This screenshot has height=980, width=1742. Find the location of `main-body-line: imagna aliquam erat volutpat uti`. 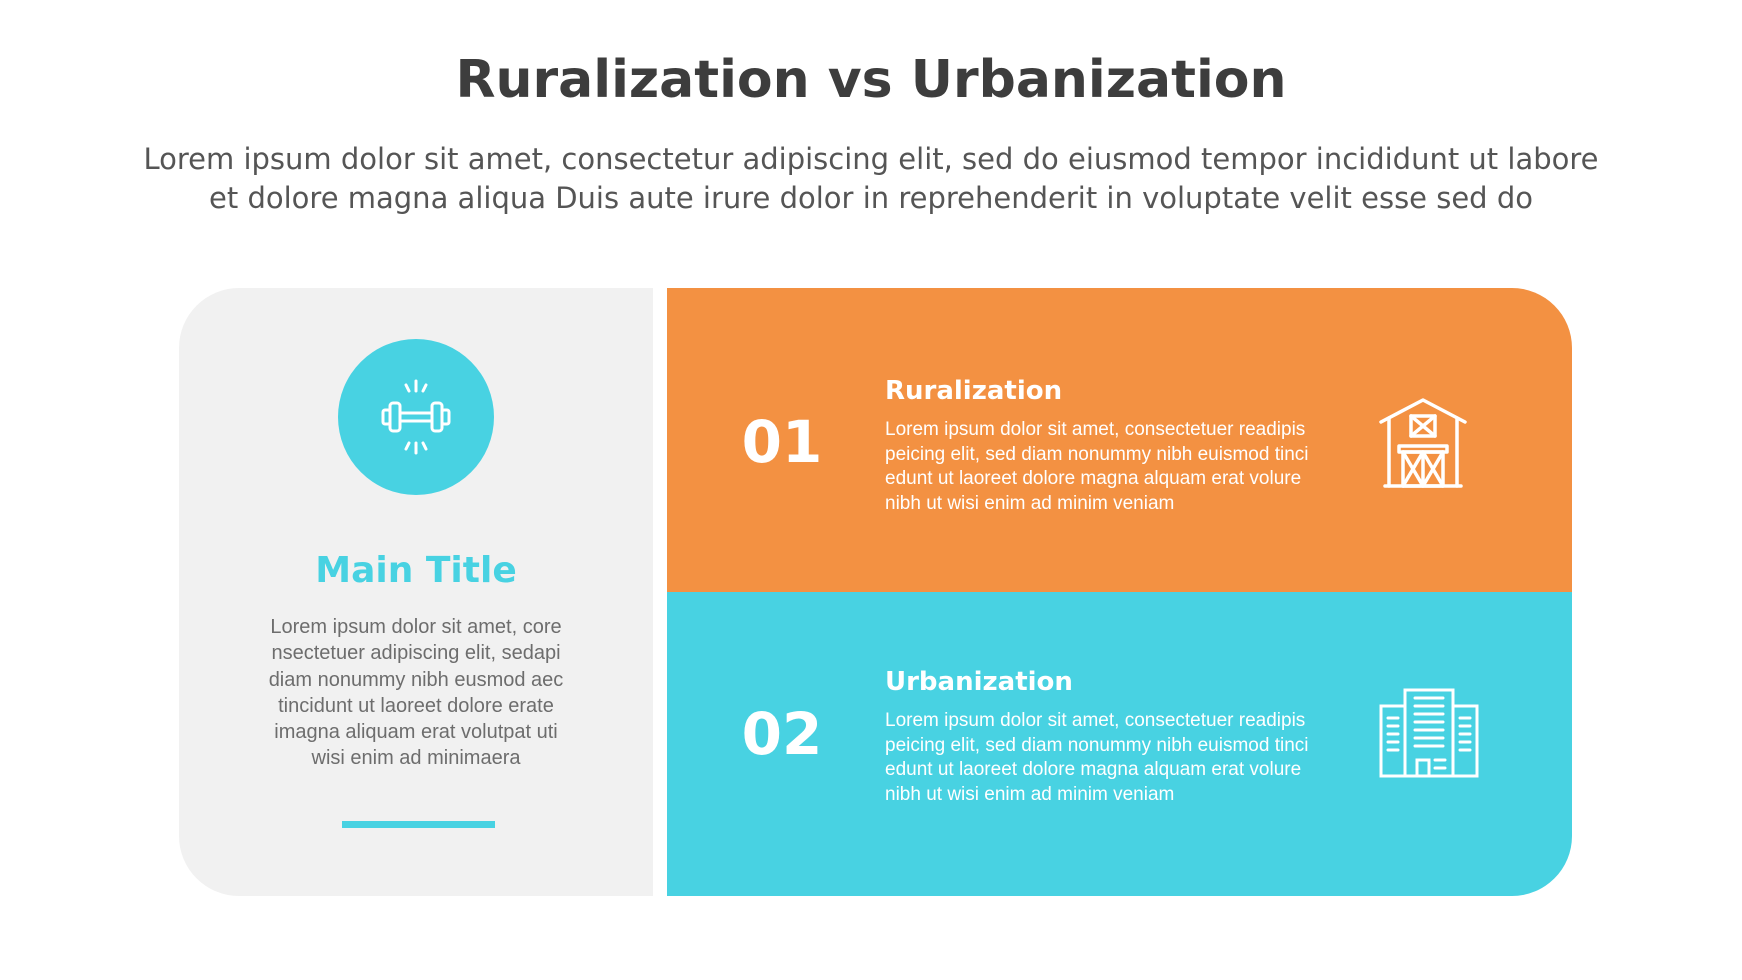

main-body-line: imagna aliquam erat volutpat uti is located at coordinates (416, 732).